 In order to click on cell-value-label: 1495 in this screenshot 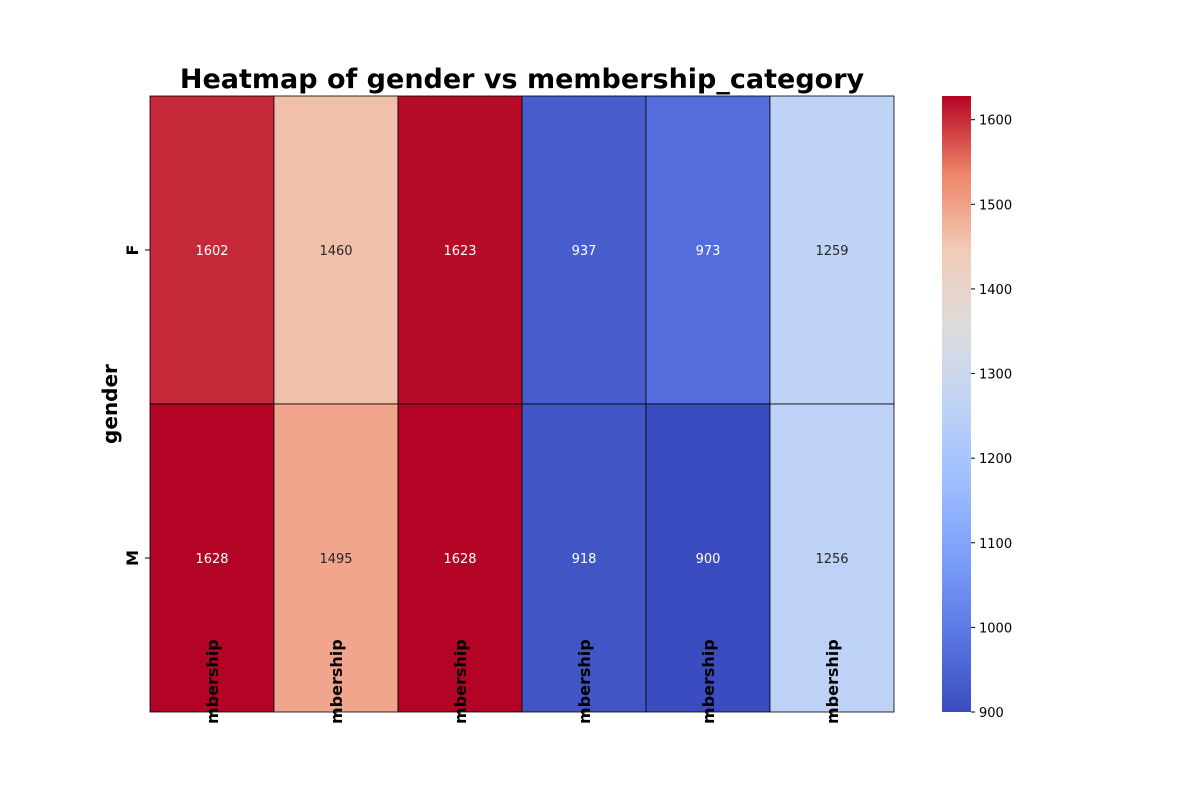, I will do `click(335, 559)`.